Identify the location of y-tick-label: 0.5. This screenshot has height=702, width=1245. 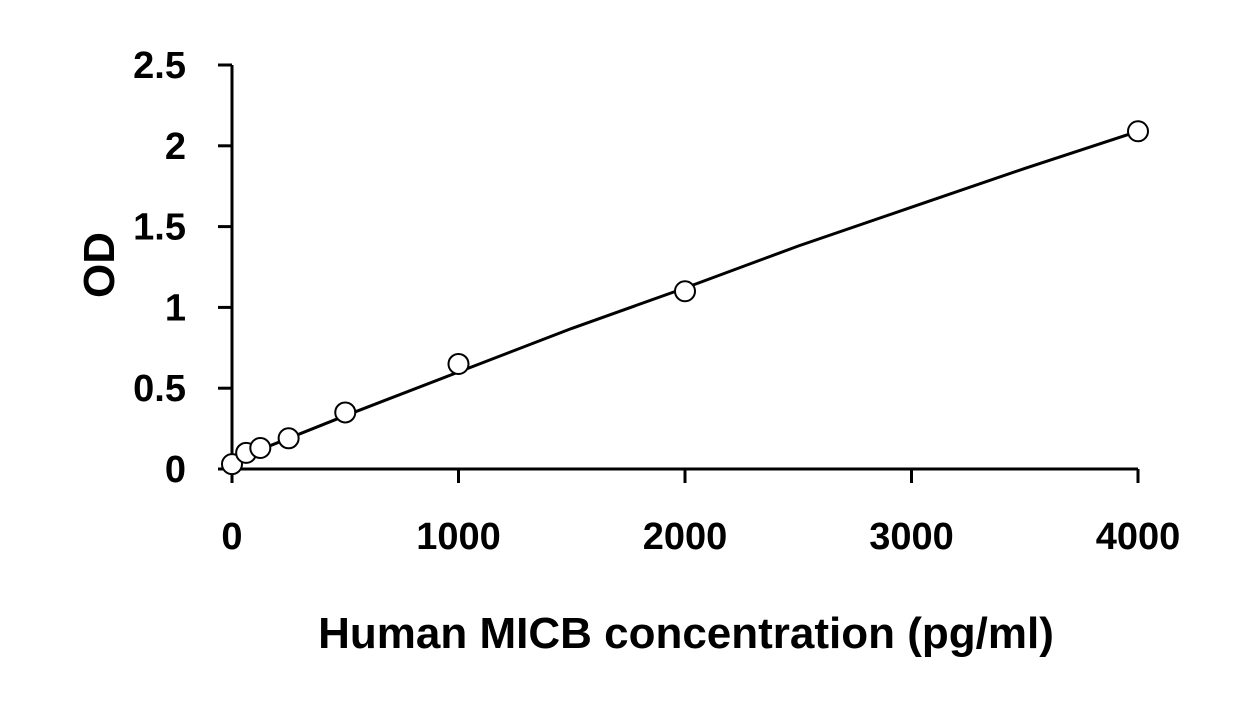
(159, 389).